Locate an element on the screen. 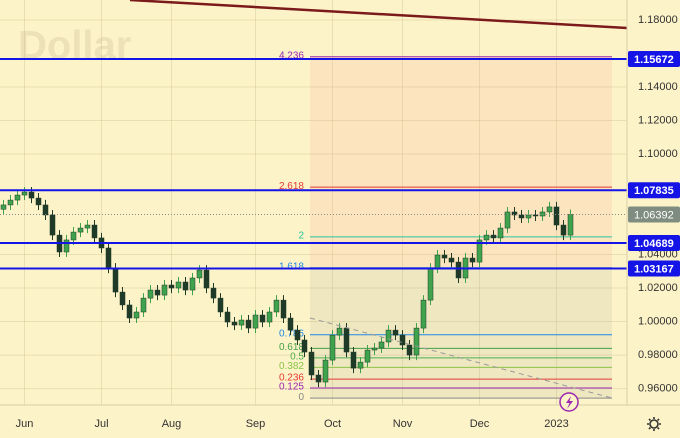 The width and height of the screenshot is (680, 438). level-label: 1.04689 is located at coordinates (654, 244).